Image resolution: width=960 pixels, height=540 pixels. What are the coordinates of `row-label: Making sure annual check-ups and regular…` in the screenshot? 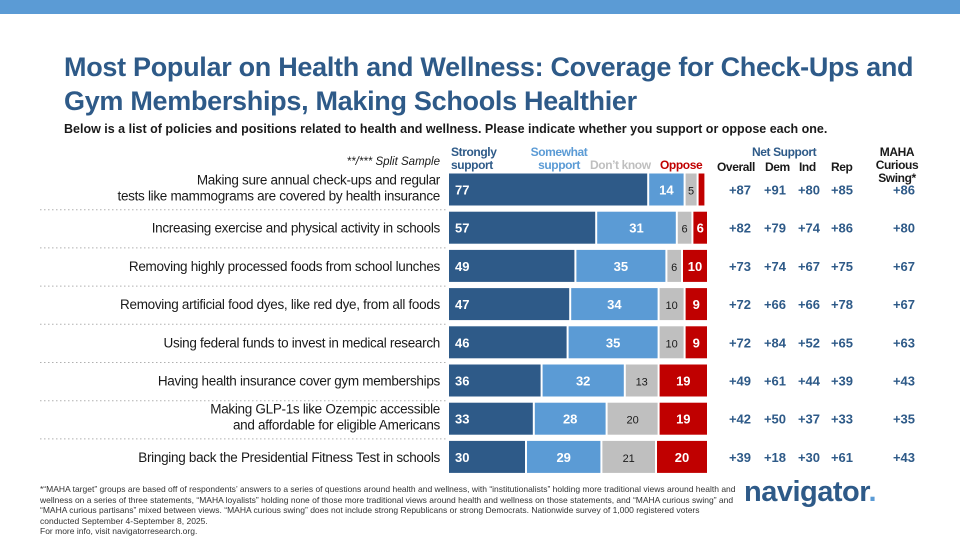 It's located at (279, 188).